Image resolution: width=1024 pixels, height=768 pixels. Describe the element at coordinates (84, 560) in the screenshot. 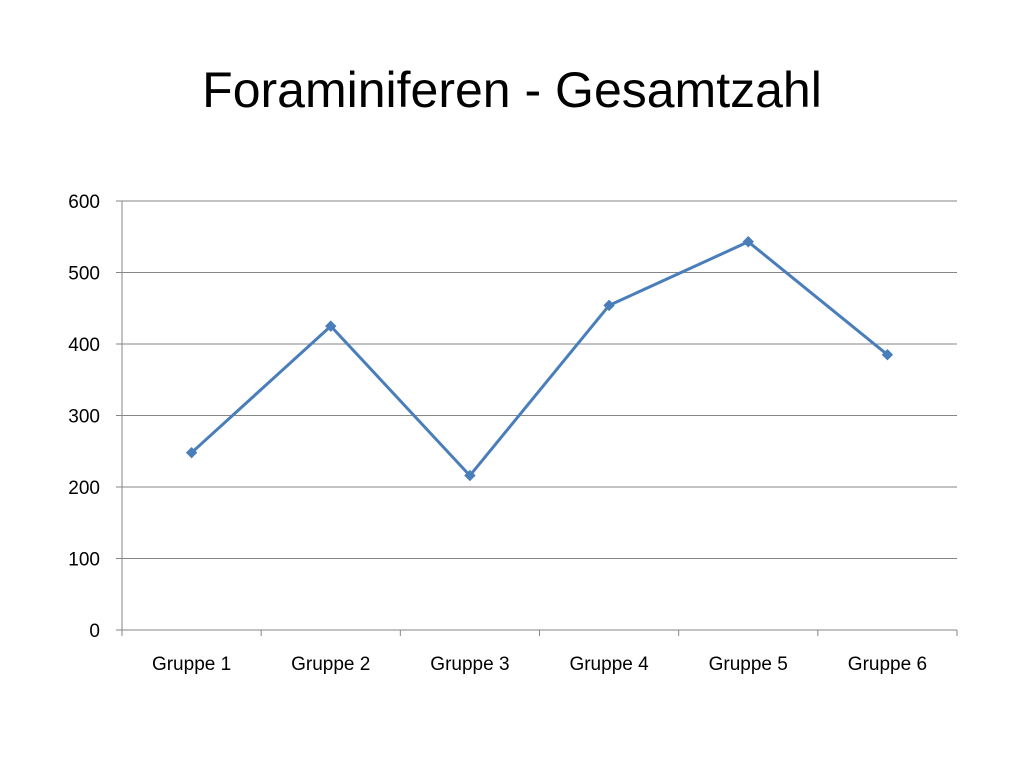

I see `y-tick-label: 100` at that location.